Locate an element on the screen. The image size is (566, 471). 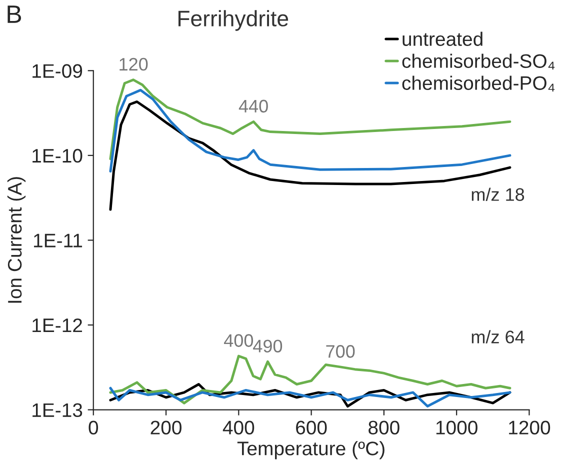
text: B is located at coordinates (15, 14).